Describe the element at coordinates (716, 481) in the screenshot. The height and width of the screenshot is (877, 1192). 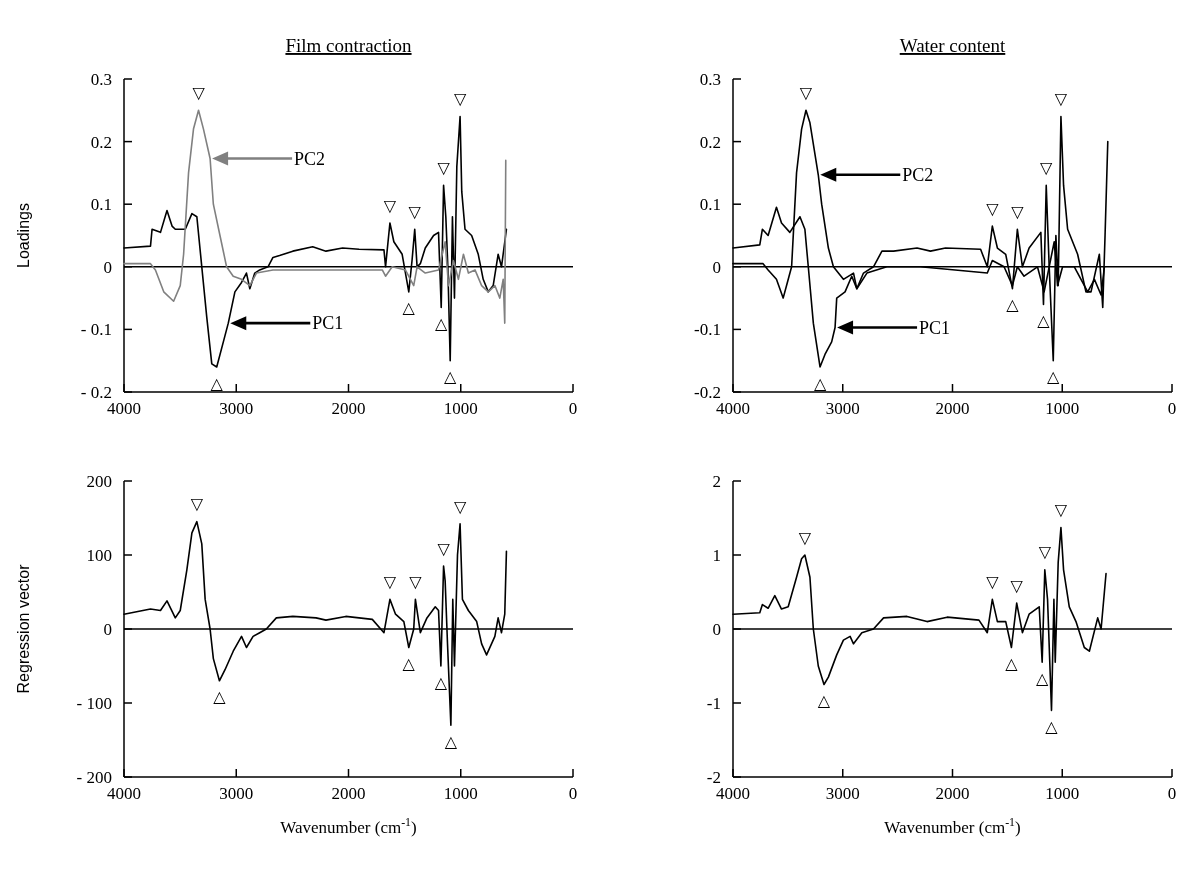
I see `y-tick-label: 2` at that location.